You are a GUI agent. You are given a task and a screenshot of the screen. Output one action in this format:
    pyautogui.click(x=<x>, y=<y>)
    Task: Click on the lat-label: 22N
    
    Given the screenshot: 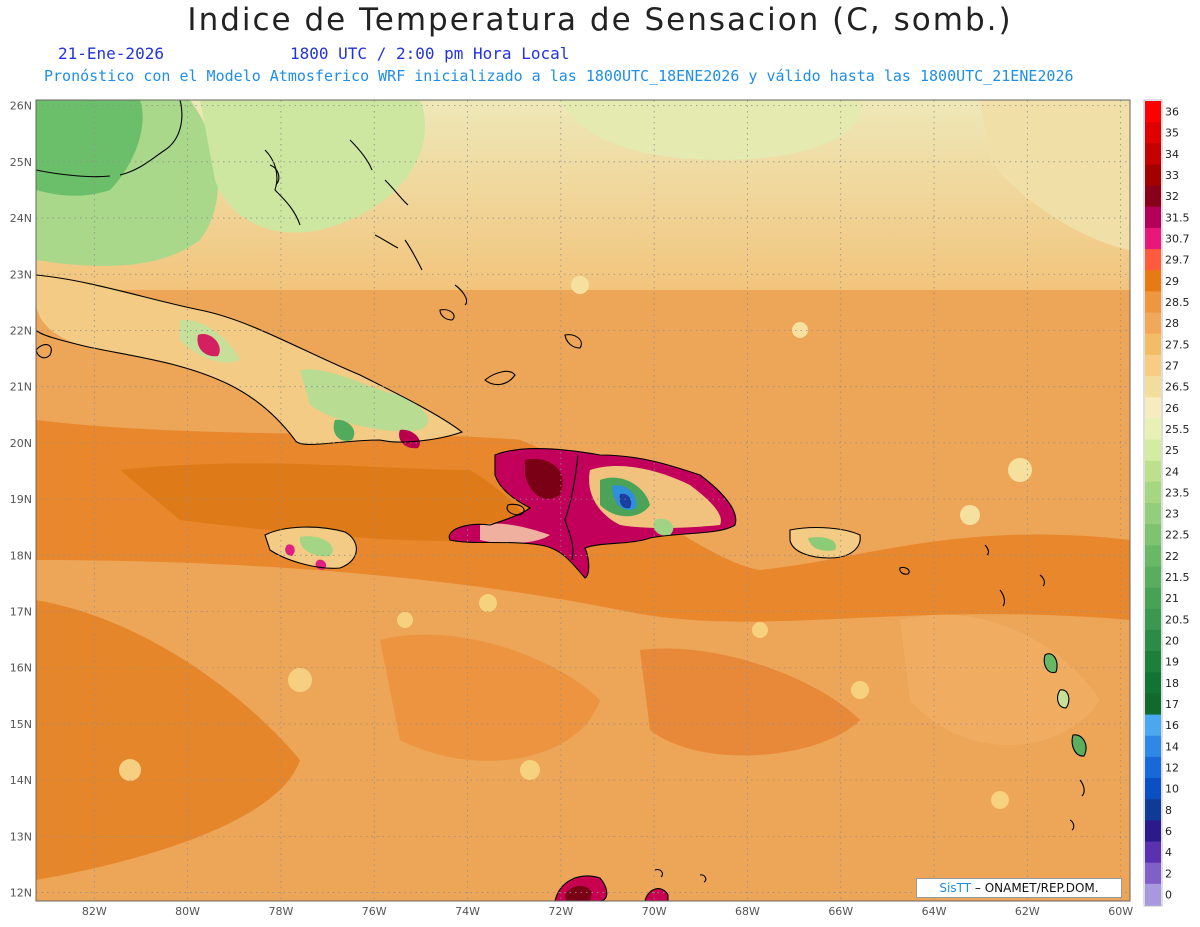 What is the action you would take?
    pyautogui.click(x=21, y=330)
    